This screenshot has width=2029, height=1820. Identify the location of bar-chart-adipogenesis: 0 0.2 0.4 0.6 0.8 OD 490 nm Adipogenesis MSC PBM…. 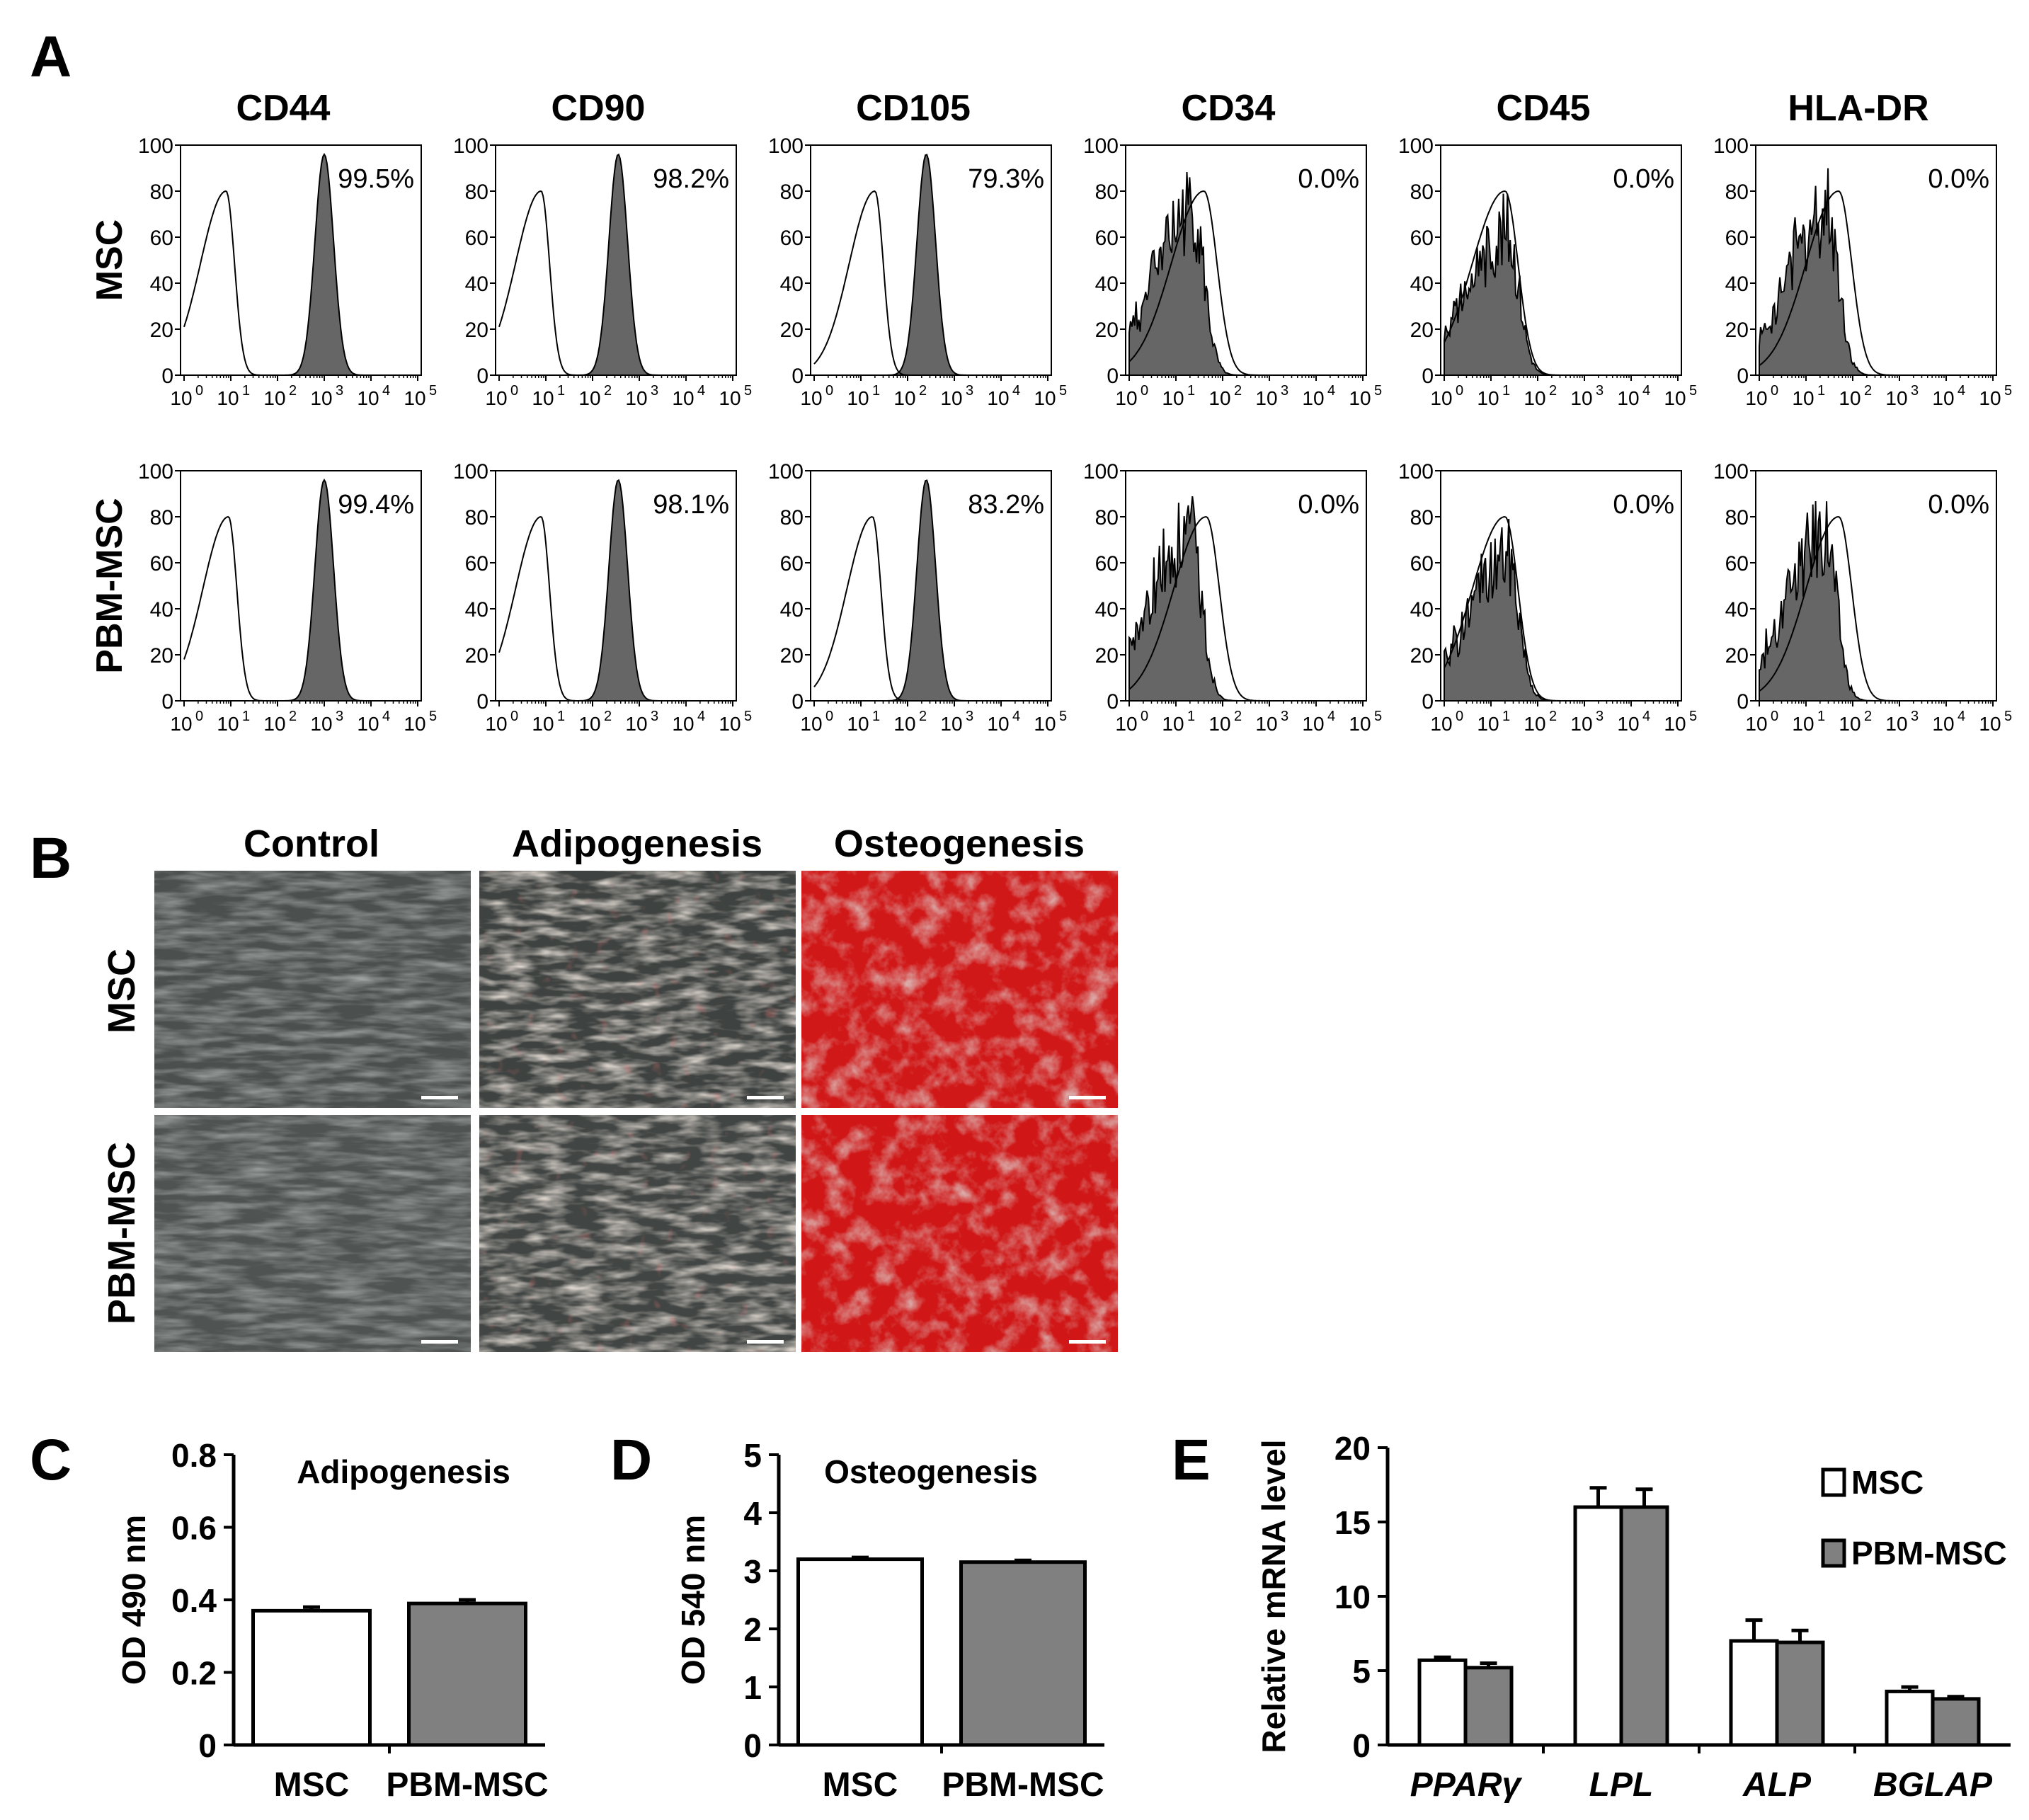
(332, 1620).